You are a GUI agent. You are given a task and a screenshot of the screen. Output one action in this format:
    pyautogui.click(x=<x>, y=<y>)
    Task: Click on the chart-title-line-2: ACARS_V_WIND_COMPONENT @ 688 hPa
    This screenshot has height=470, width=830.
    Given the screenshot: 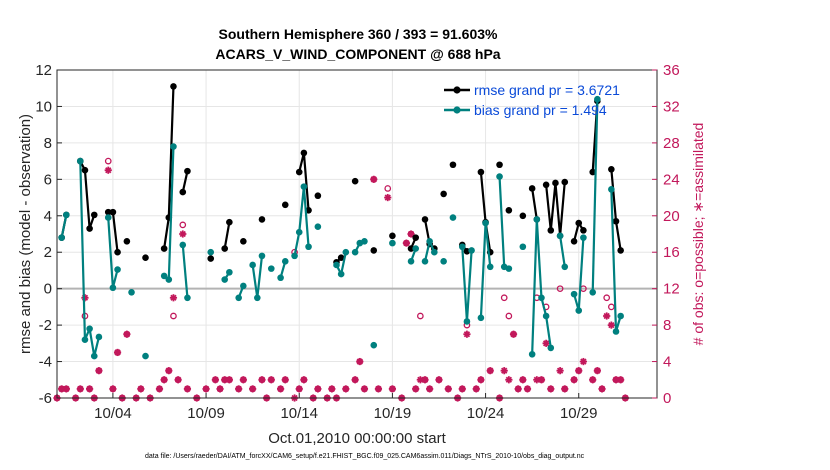 What is the action you would take?
    pyautogui.click(x=357, y=54)
    